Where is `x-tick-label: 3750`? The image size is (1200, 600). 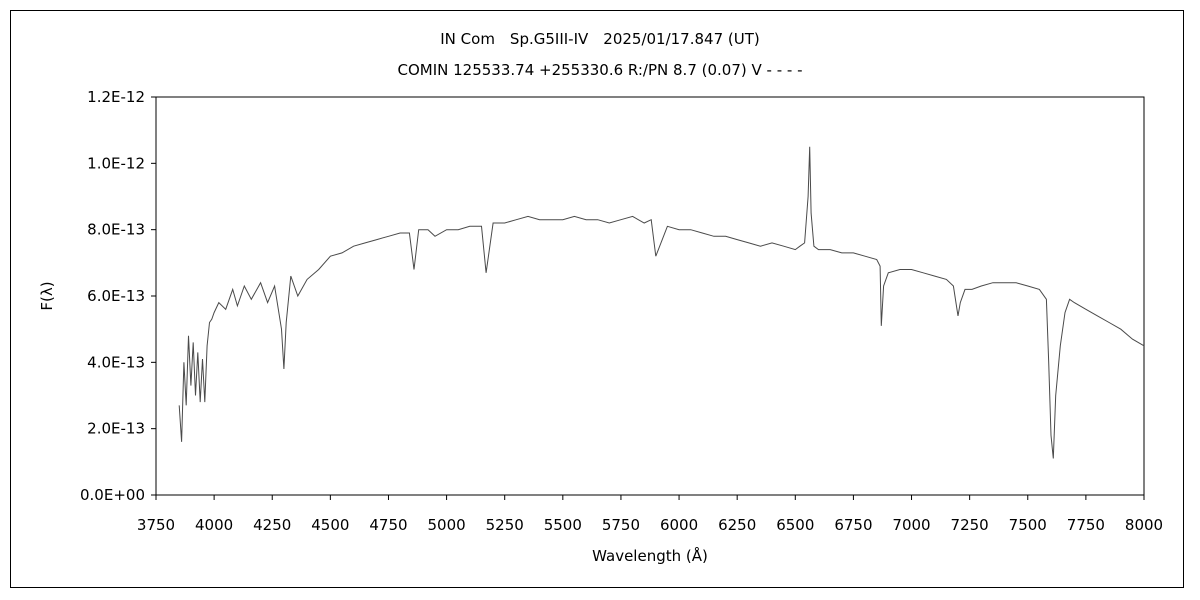 x-tick-label: 3750 is located at coordinates (156, 525).